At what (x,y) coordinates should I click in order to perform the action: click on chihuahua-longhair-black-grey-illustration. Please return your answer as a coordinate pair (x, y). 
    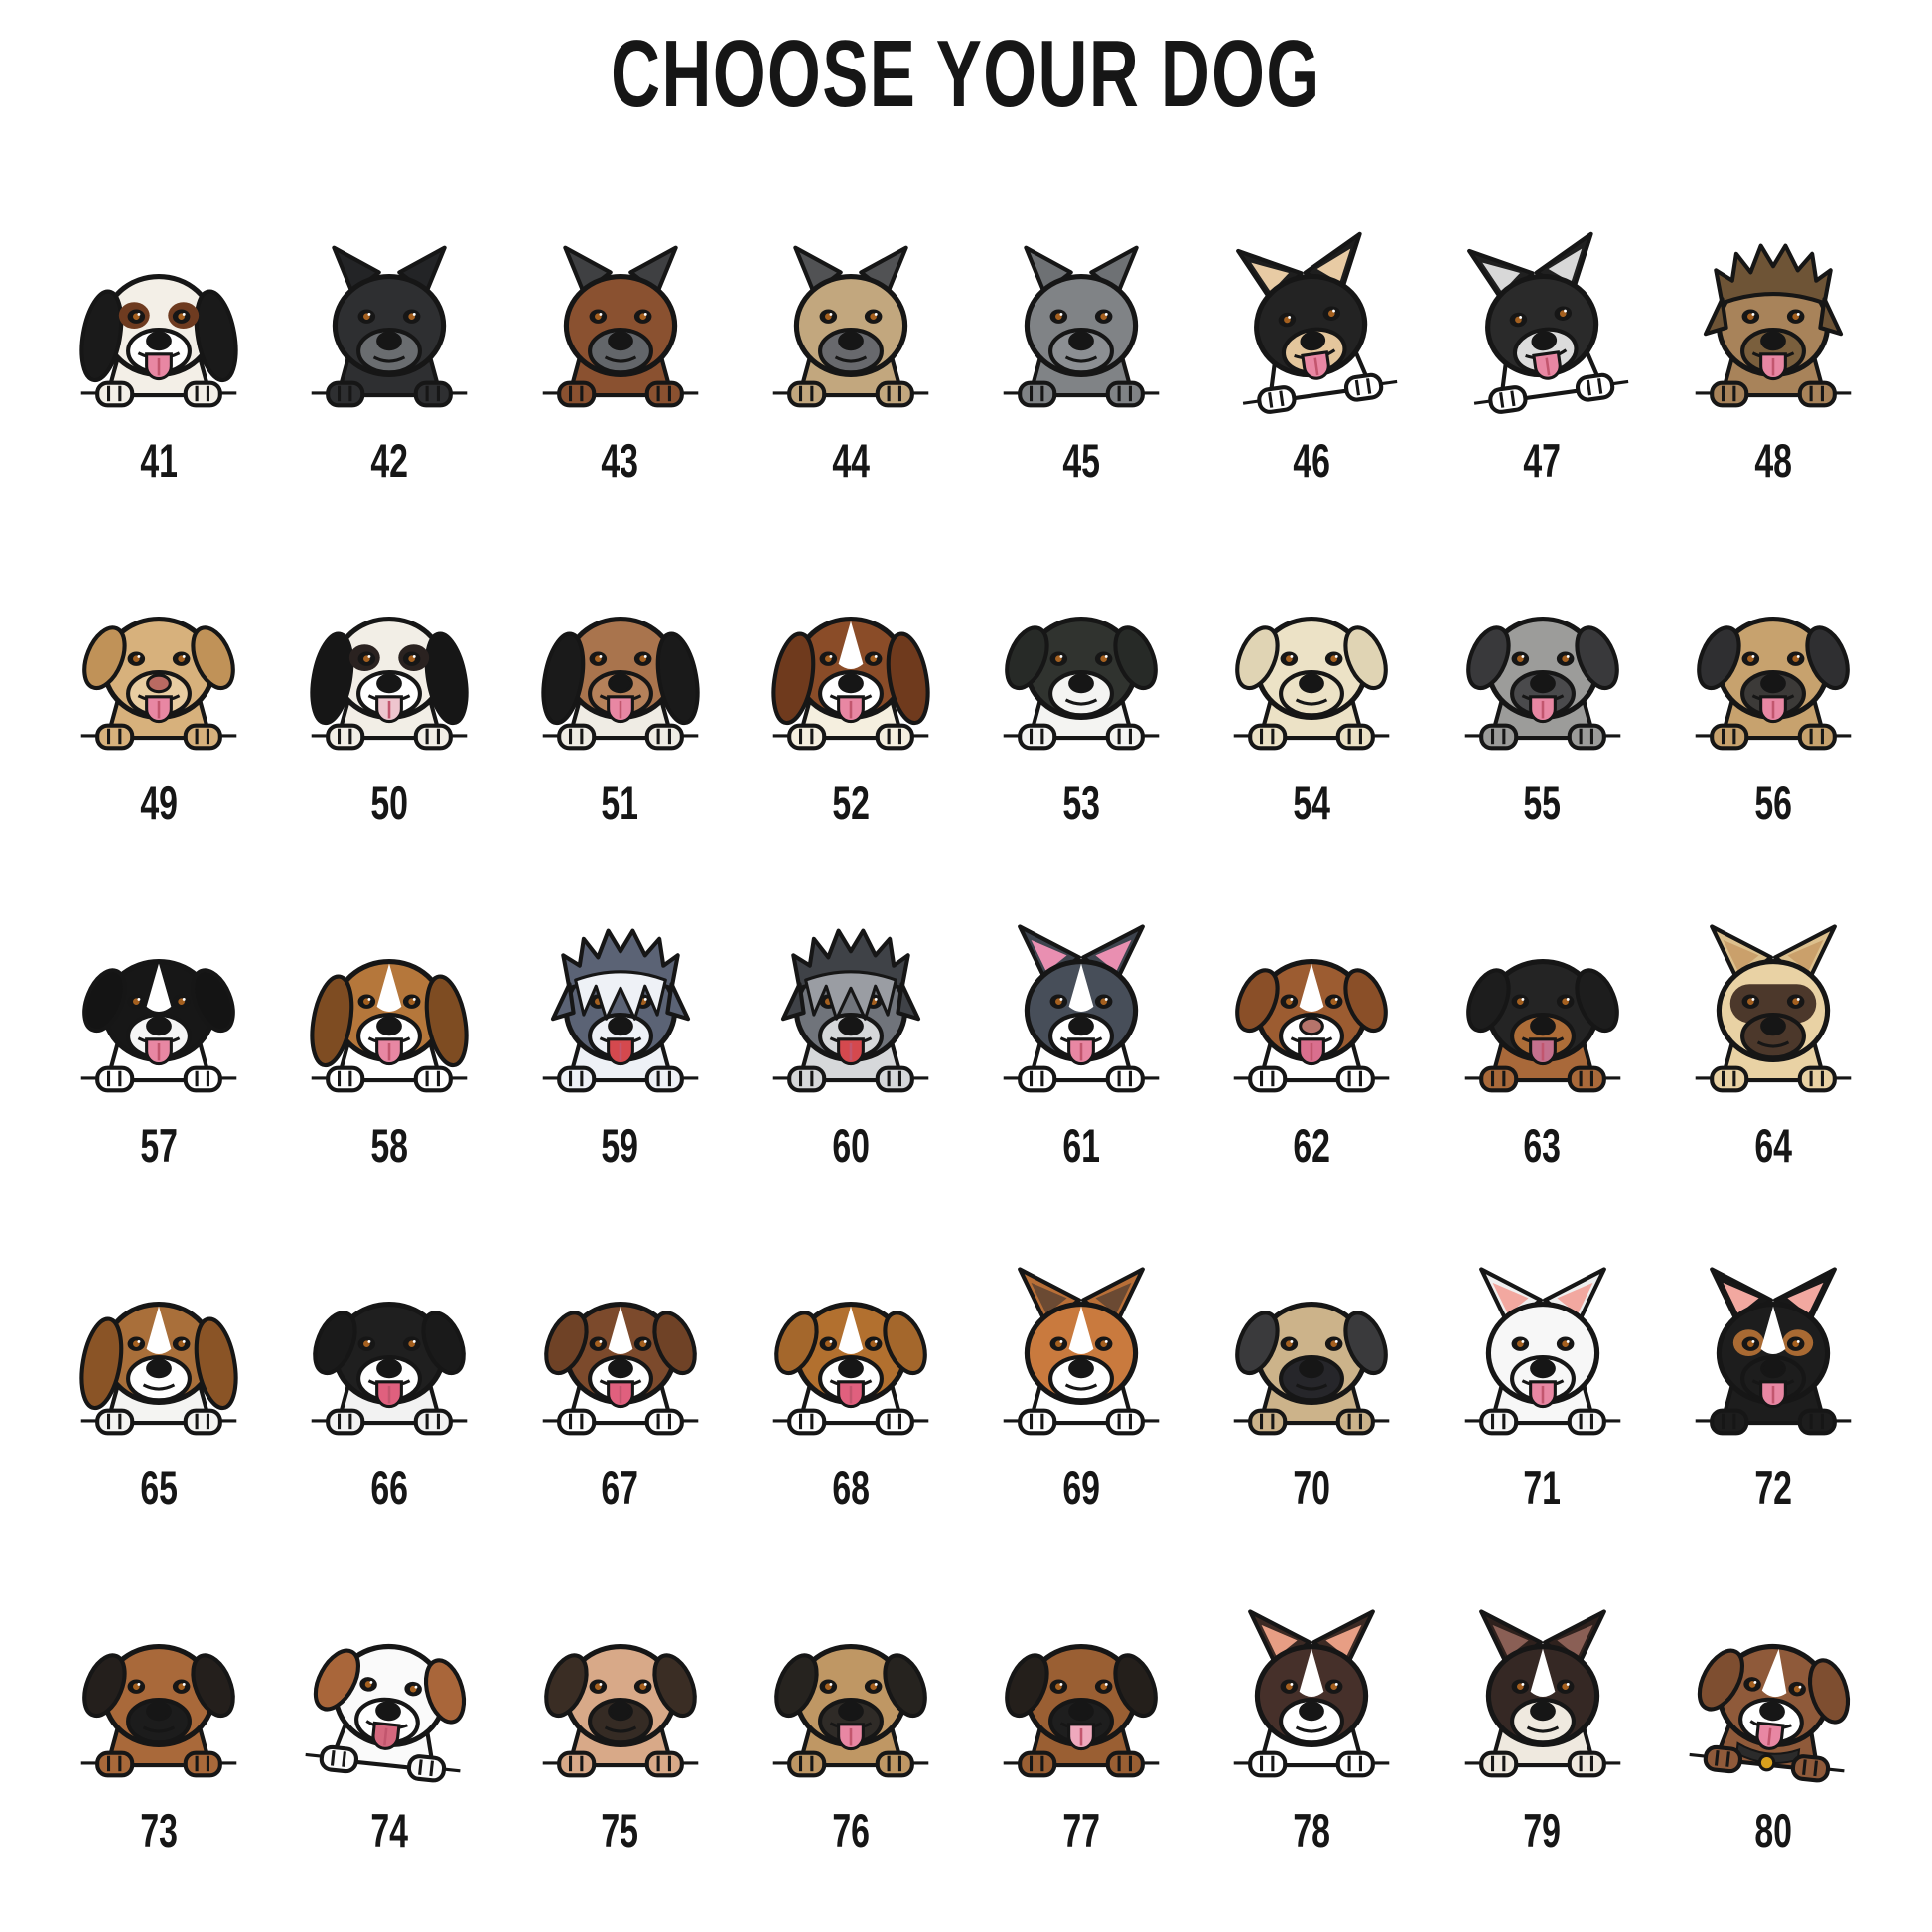
    Looking at the image, I should click on (1547, 322).